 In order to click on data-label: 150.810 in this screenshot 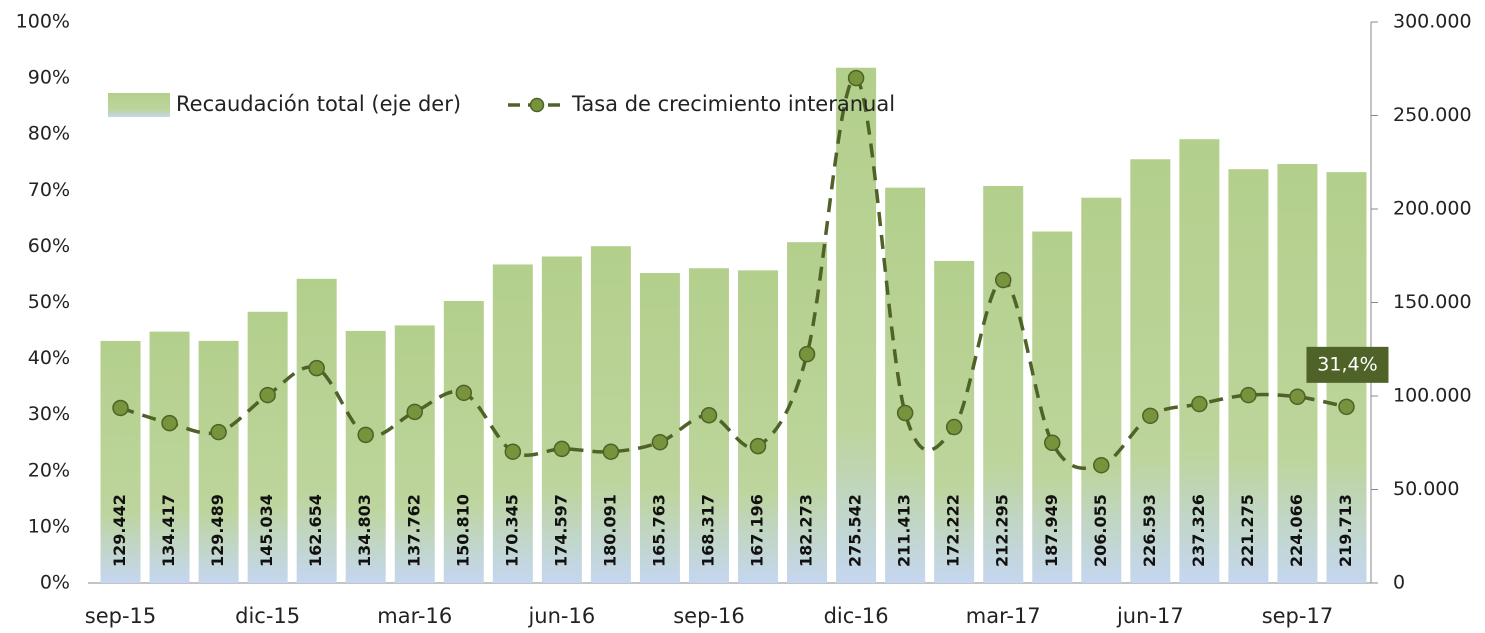, I will do `click(462, 530)`.